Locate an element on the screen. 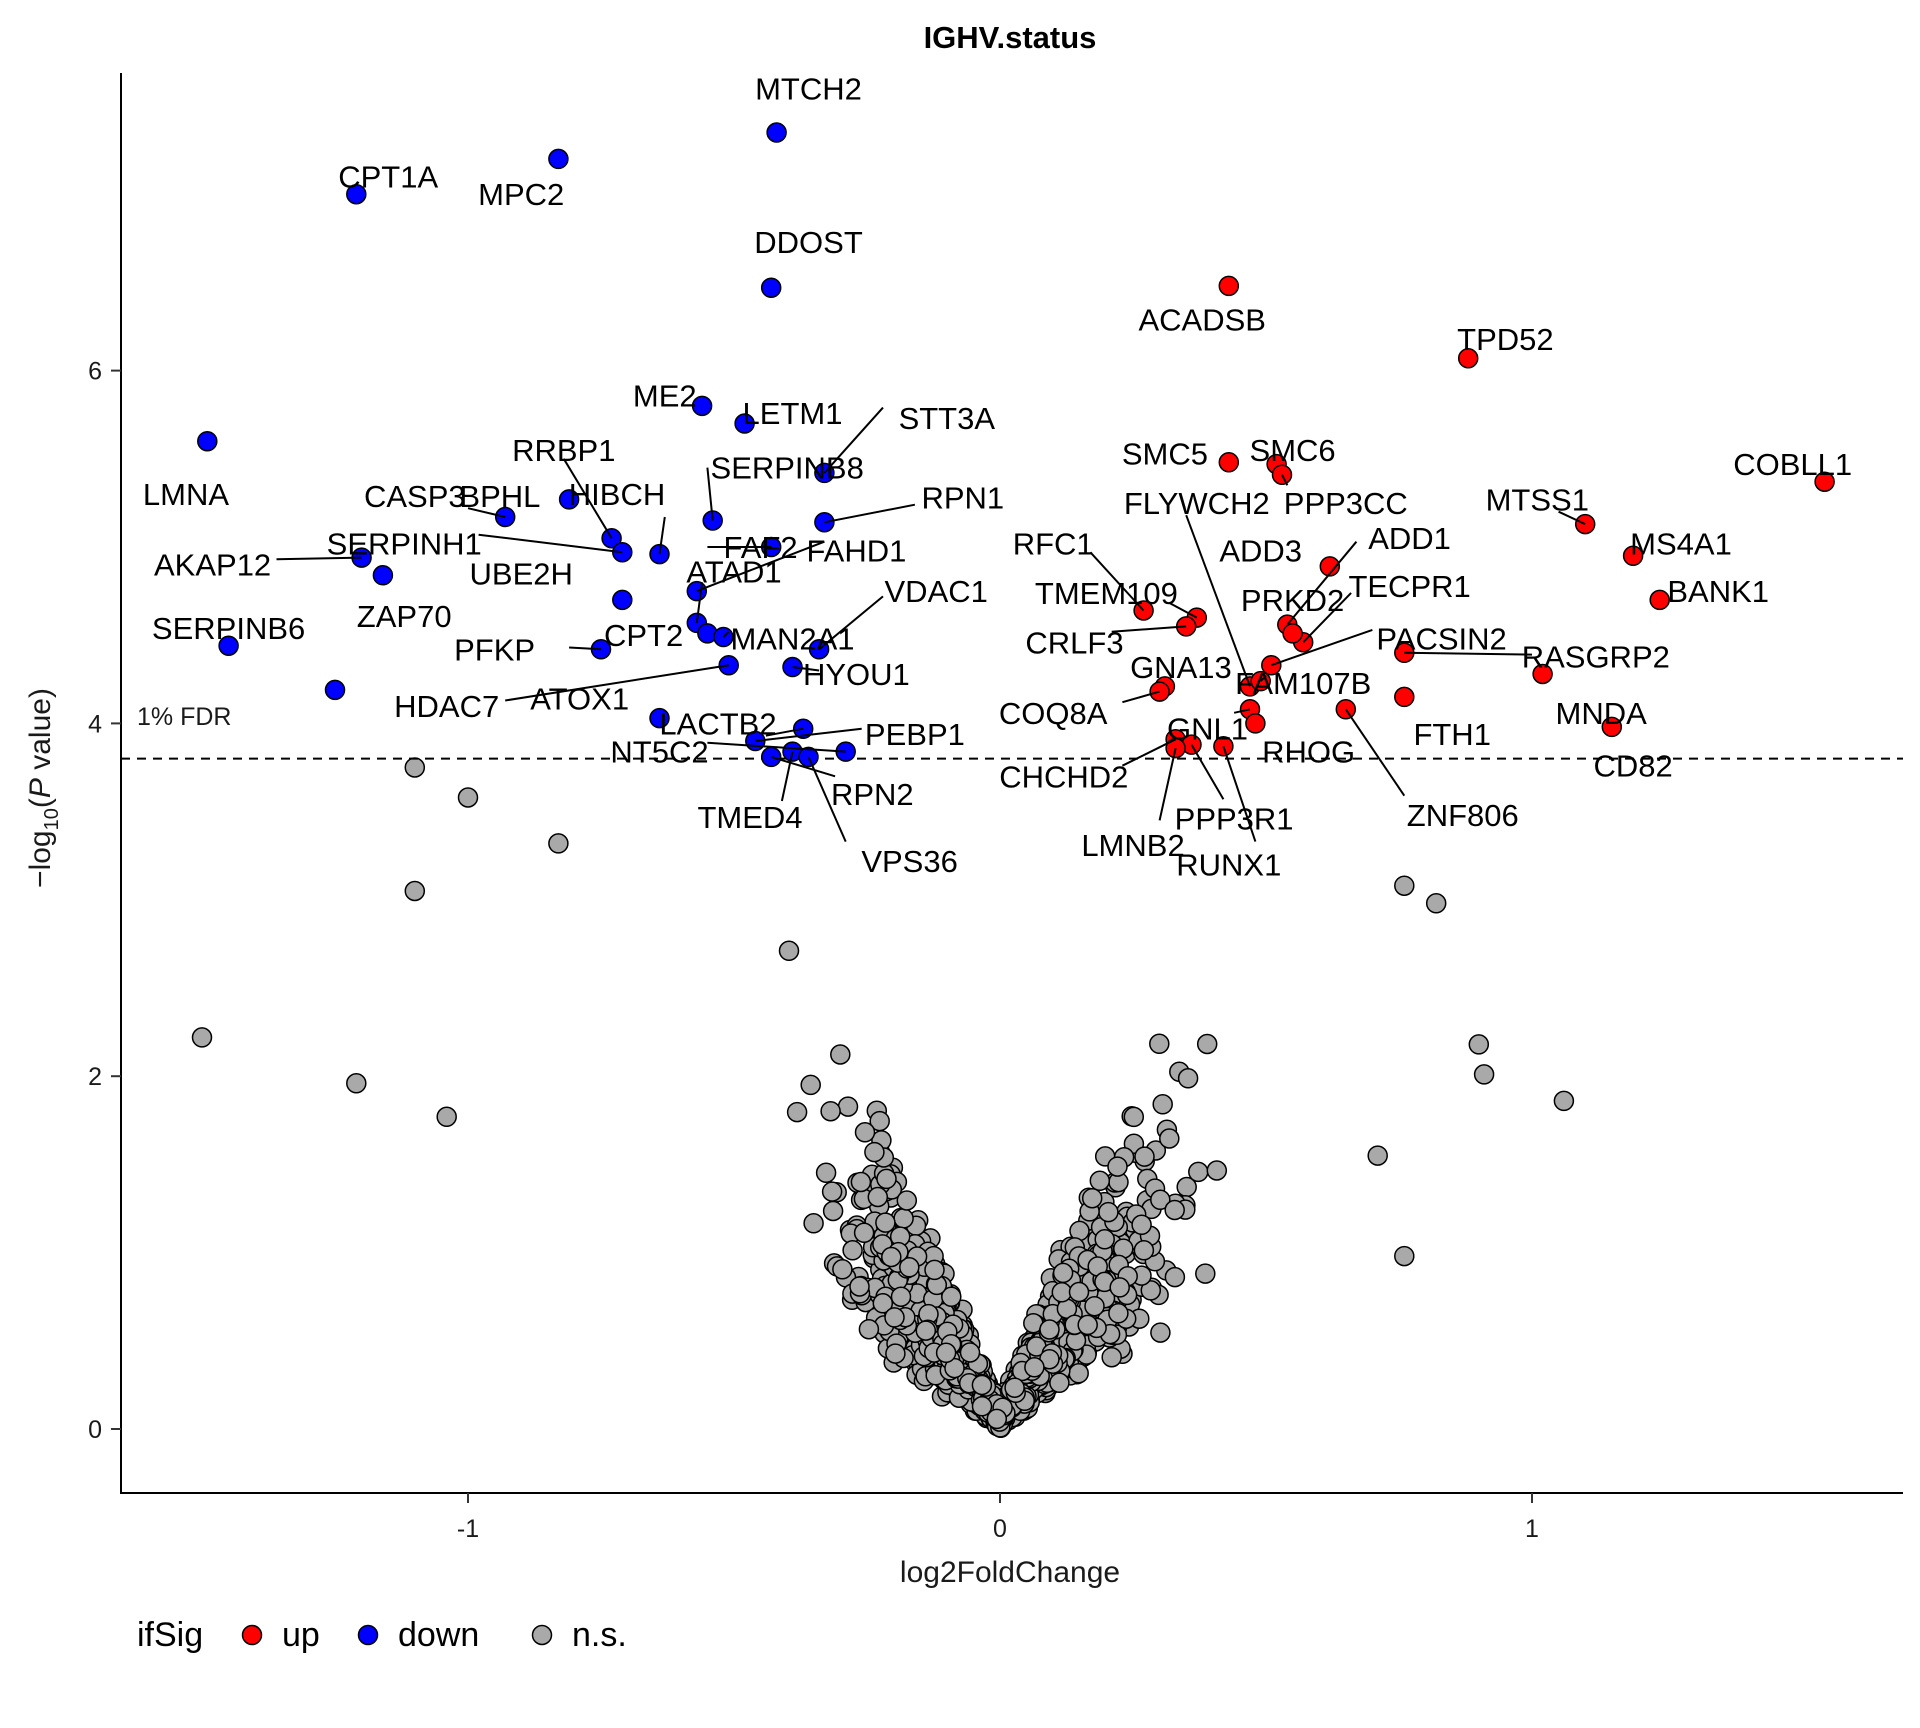 The height and width of the screenshot is (1728, 1920). leader-rrbp1 is located at coordinates (587, 498).